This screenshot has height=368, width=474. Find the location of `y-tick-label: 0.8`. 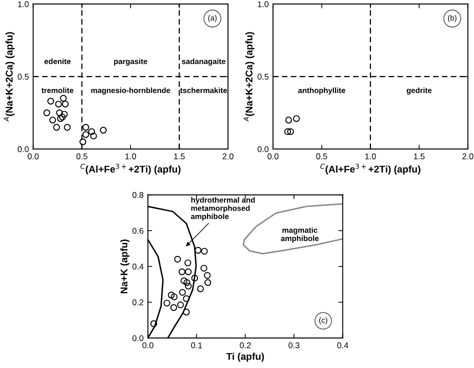

y-tick-label: 0.8 is located at coordinates (138, 195).